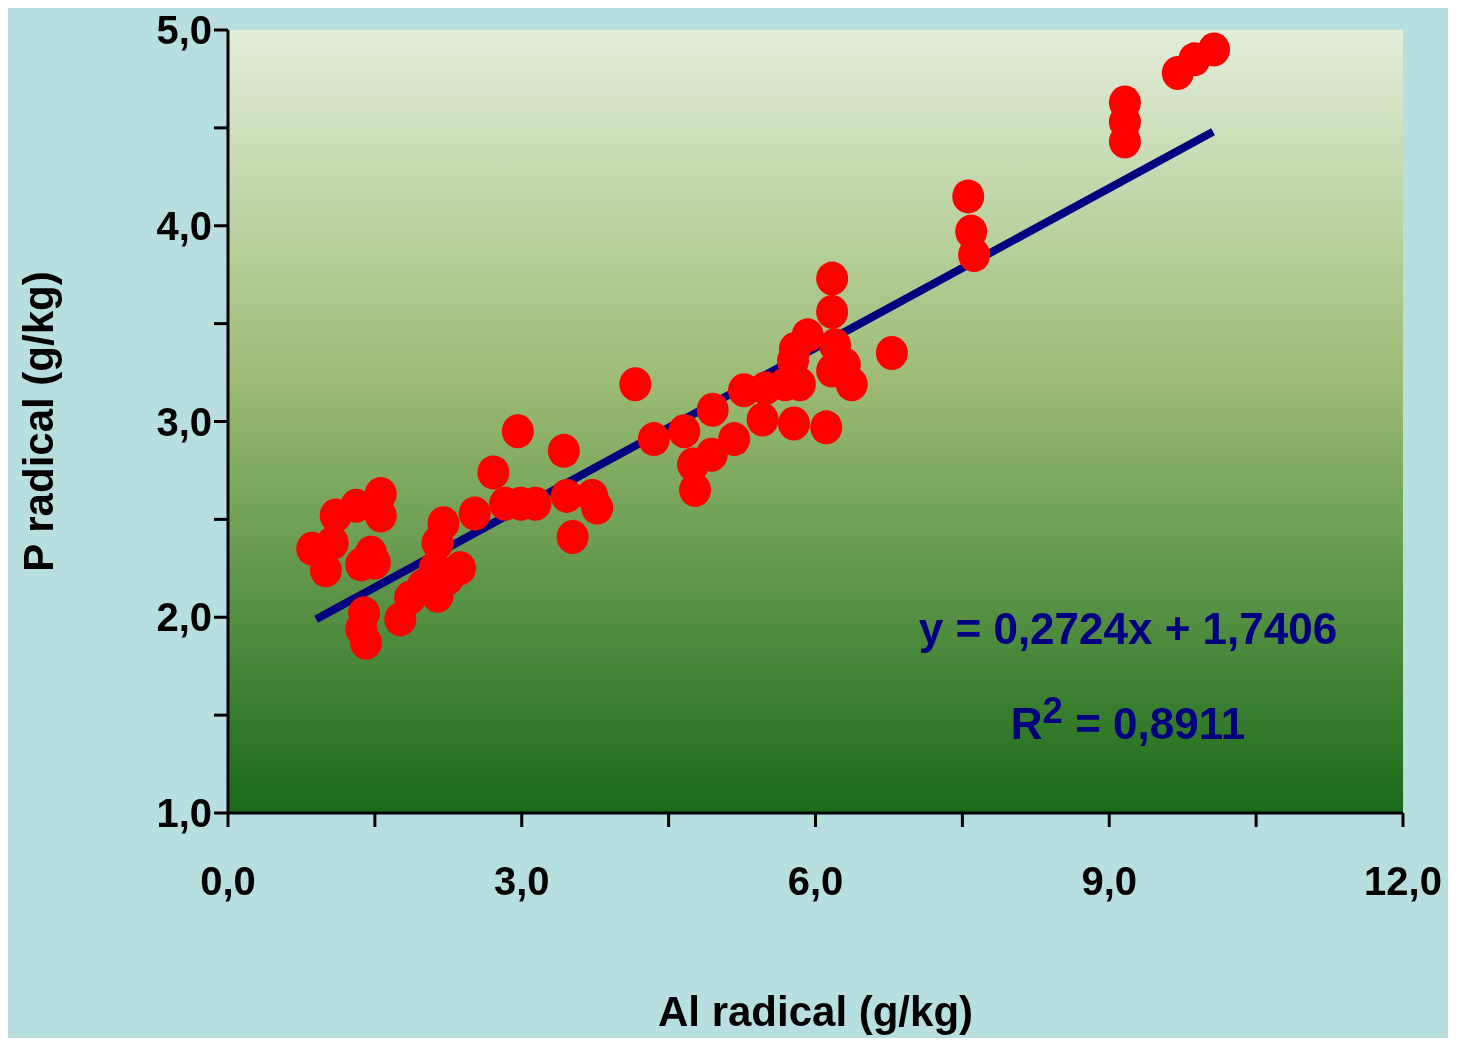  What do you see at coordinates (815, 1011) in the screenshot?
I see `x-axis-title: Al radical (g/kg)` at bounding box center [815, 1011].